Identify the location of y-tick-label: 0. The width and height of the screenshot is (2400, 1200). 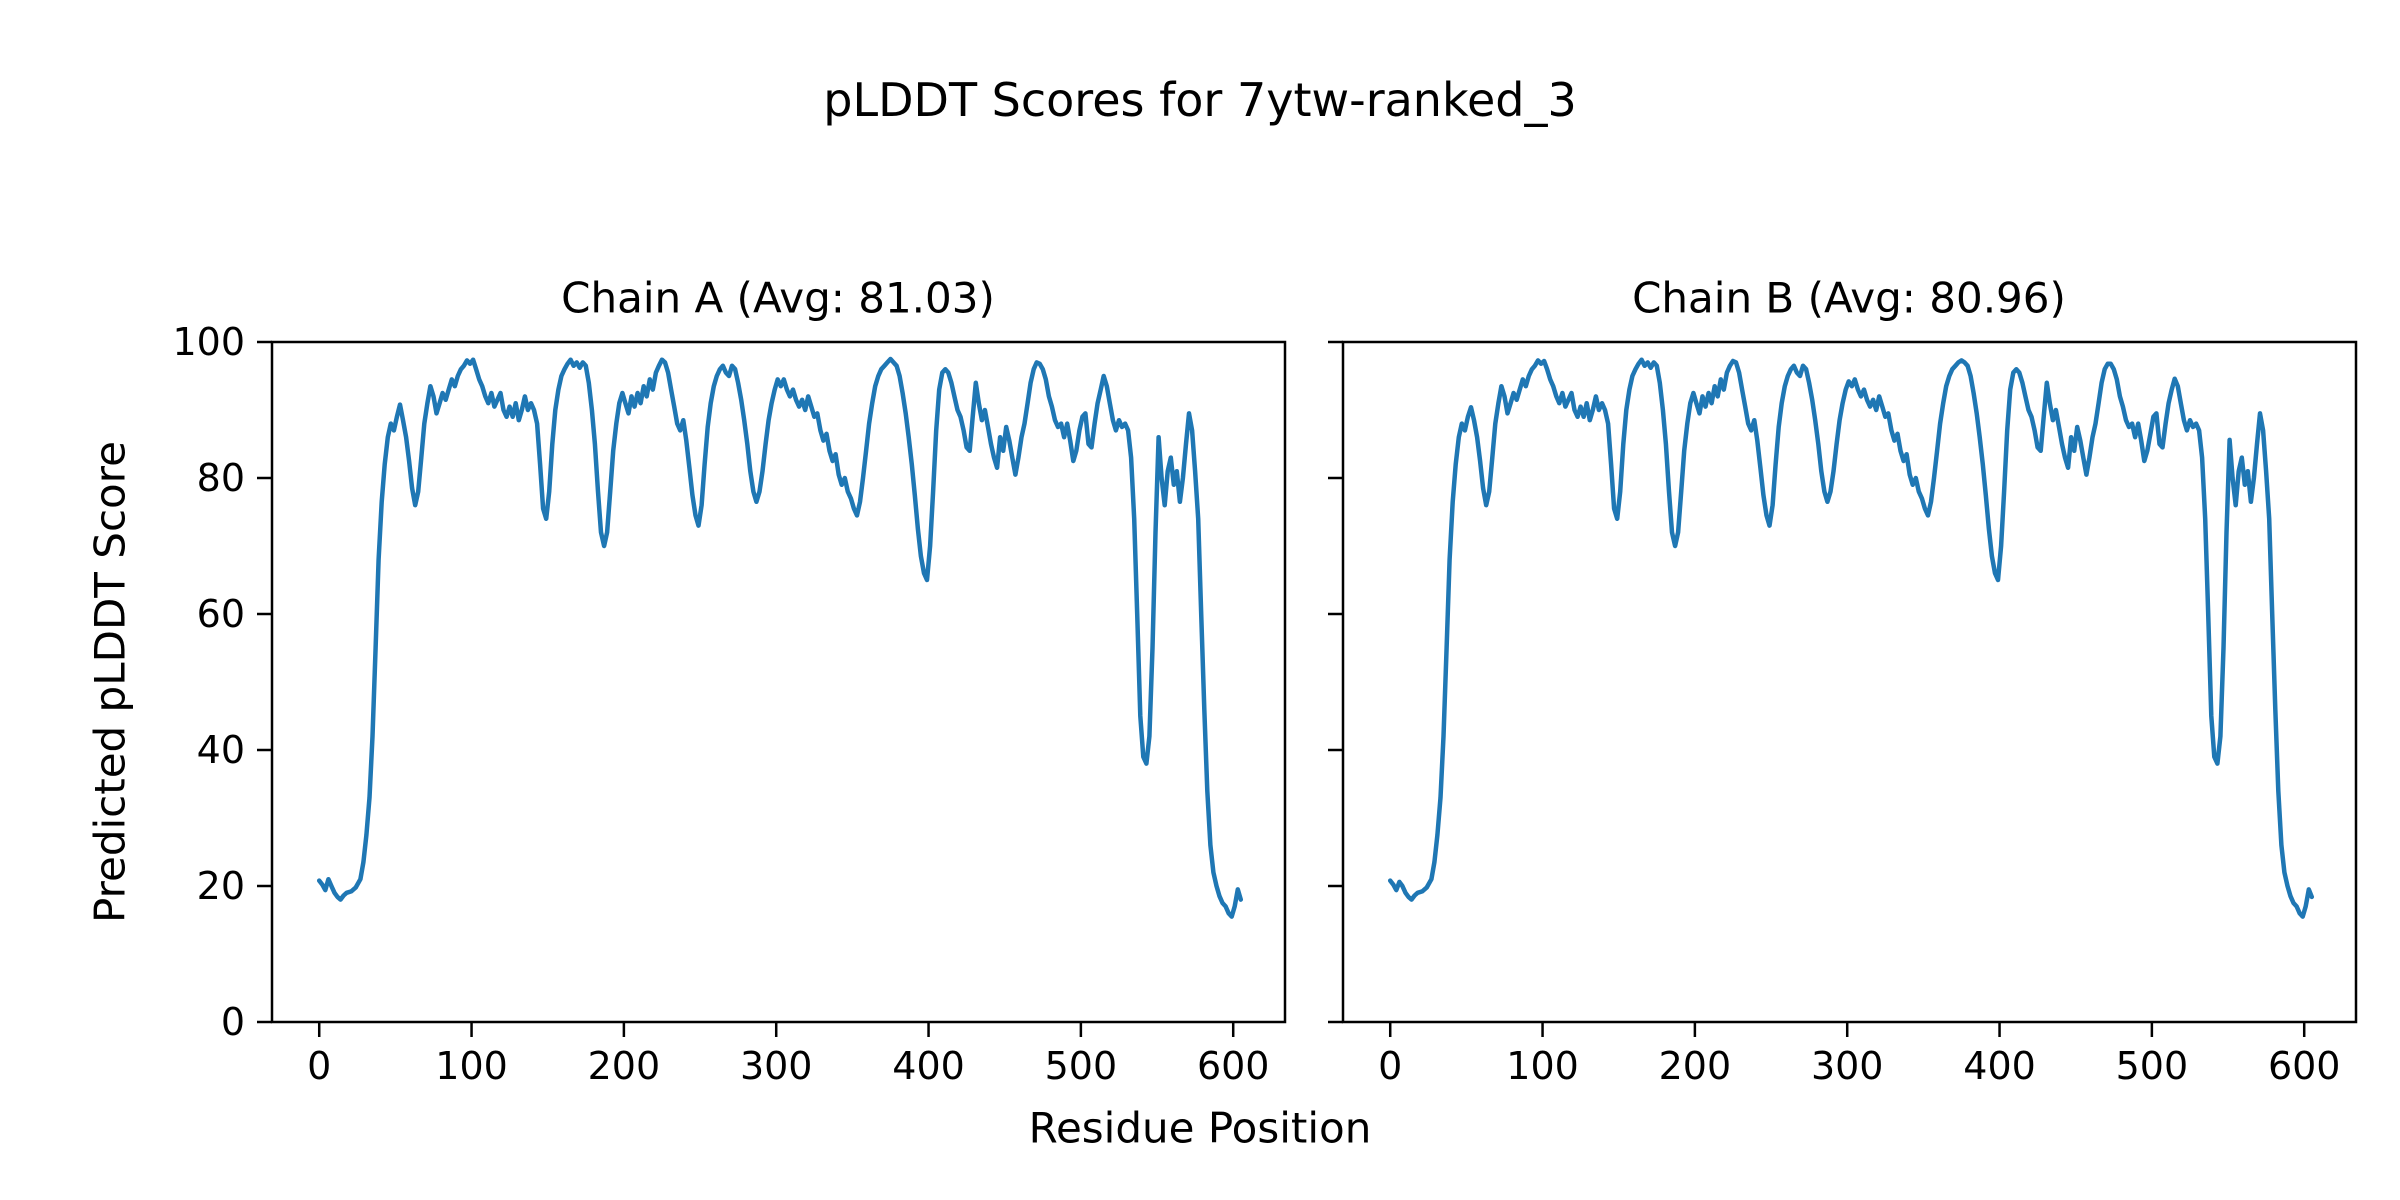
(233, 1022).